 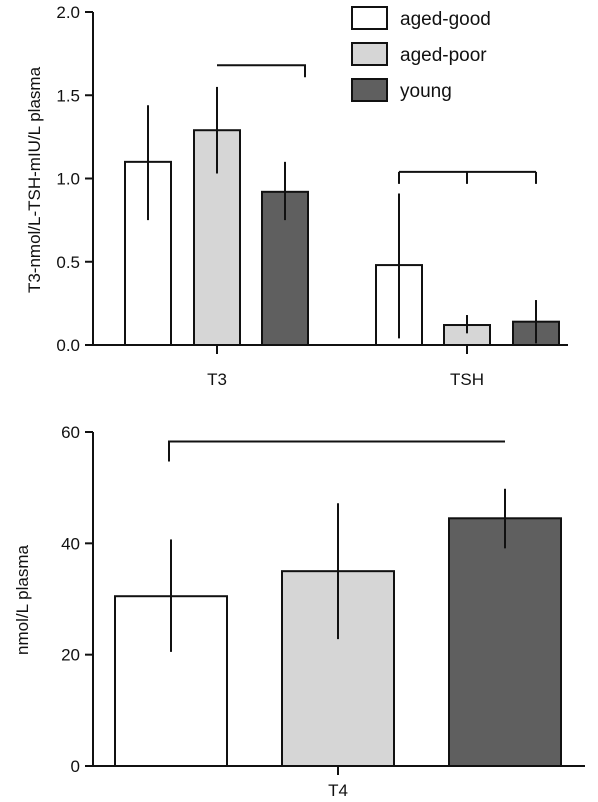 I want to click on significance-bracket-t4, so click(x=336, y=451).